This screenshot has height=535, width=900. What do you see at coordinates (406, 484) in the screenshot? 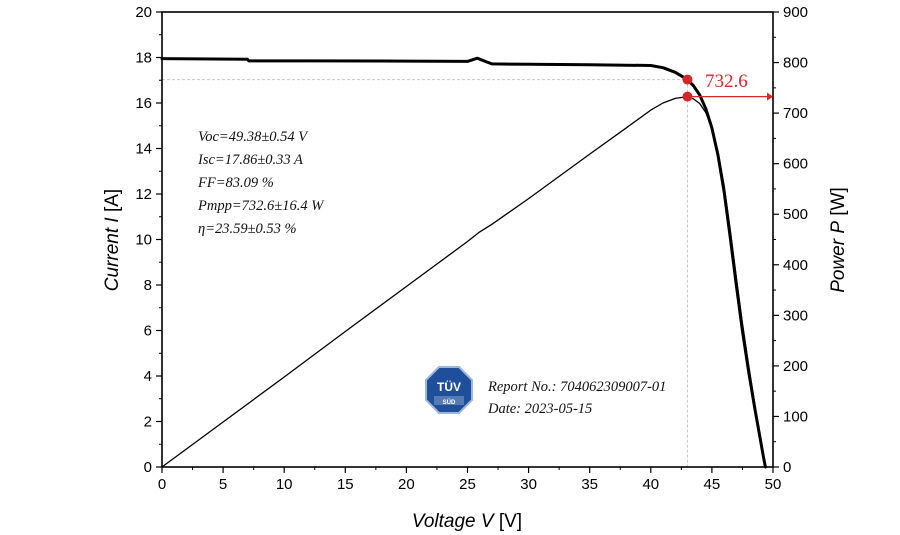
I see `x-tick-label: 20` at bounding box center [406, 484].